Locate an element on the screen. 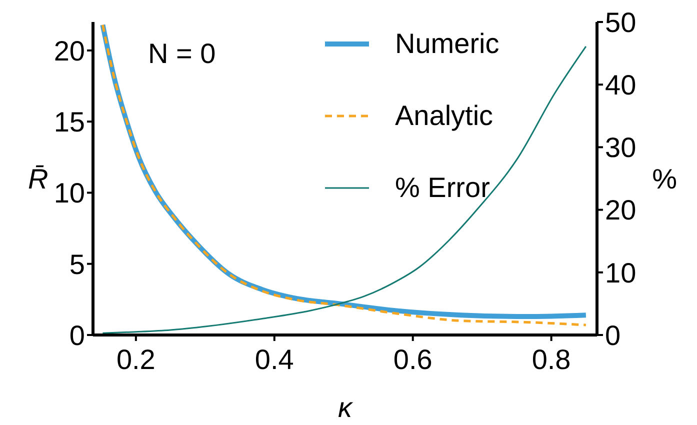 The width and height of the screenshot is (697, 425). y-tick-label: 5 is located at coordinates (77, 264).